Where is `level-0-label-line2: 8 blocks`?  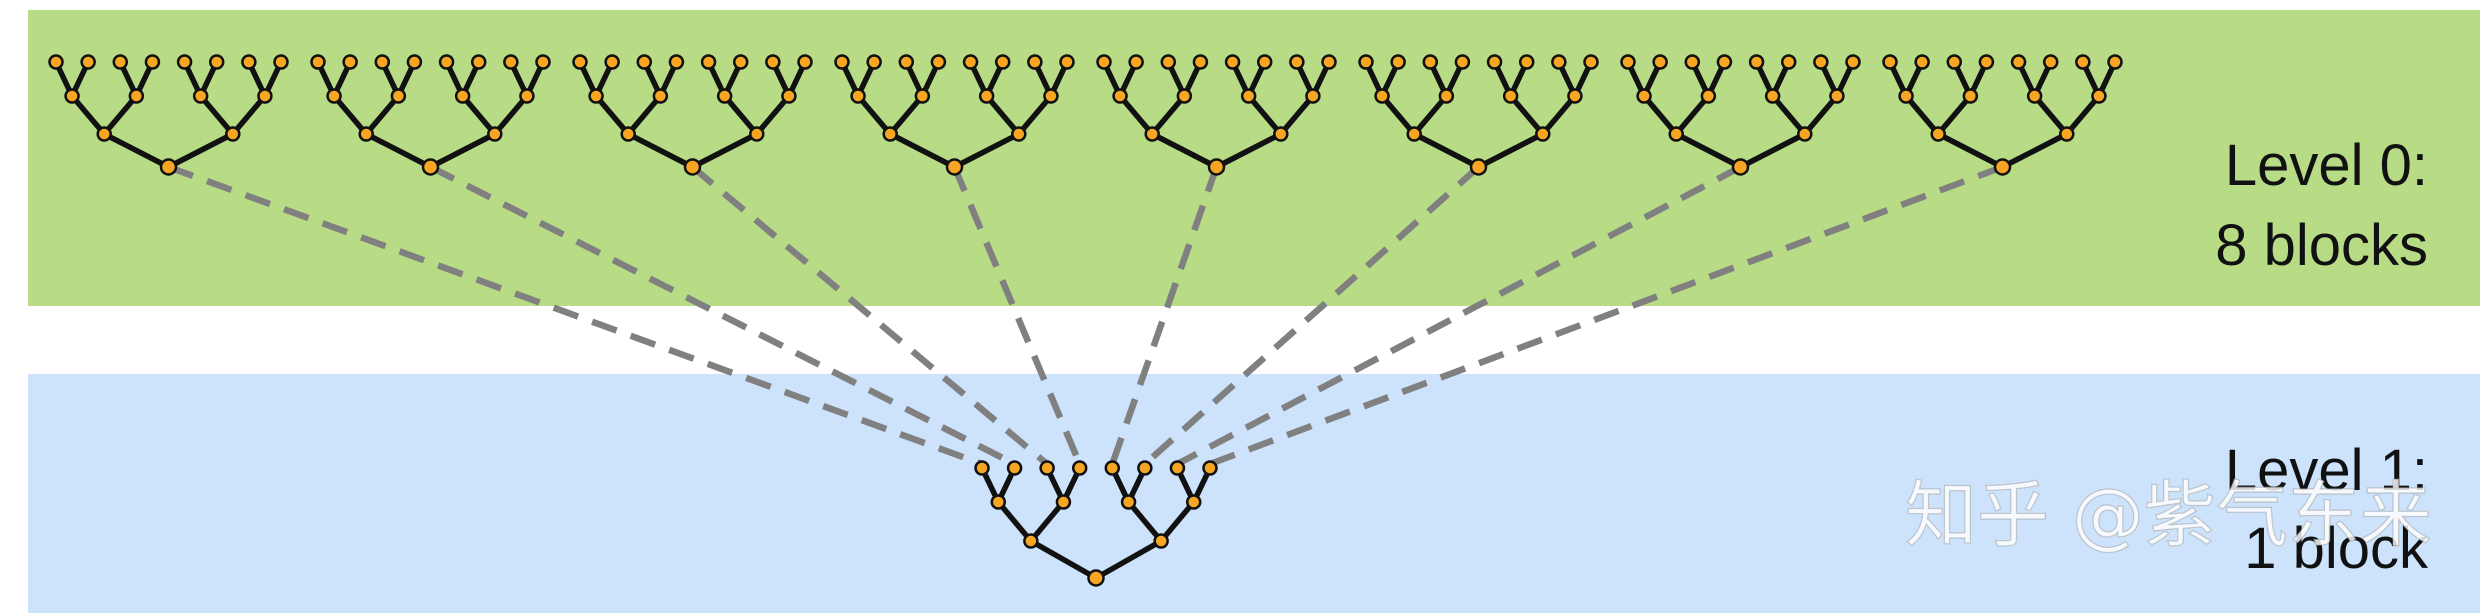
level-0-label-line2: 8 blocks is located at coordinates (2321, 245).